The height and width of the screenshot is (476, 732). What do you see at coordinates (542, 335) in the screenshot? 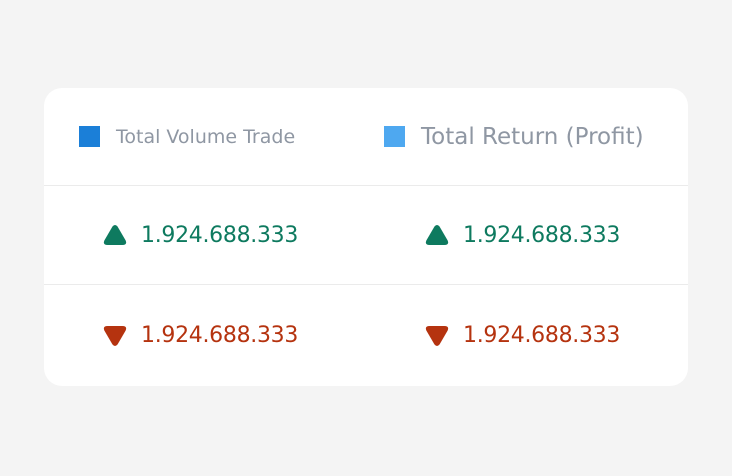
I see `return-down-value: 1.924.688.333` at bounding box center [542, 335].